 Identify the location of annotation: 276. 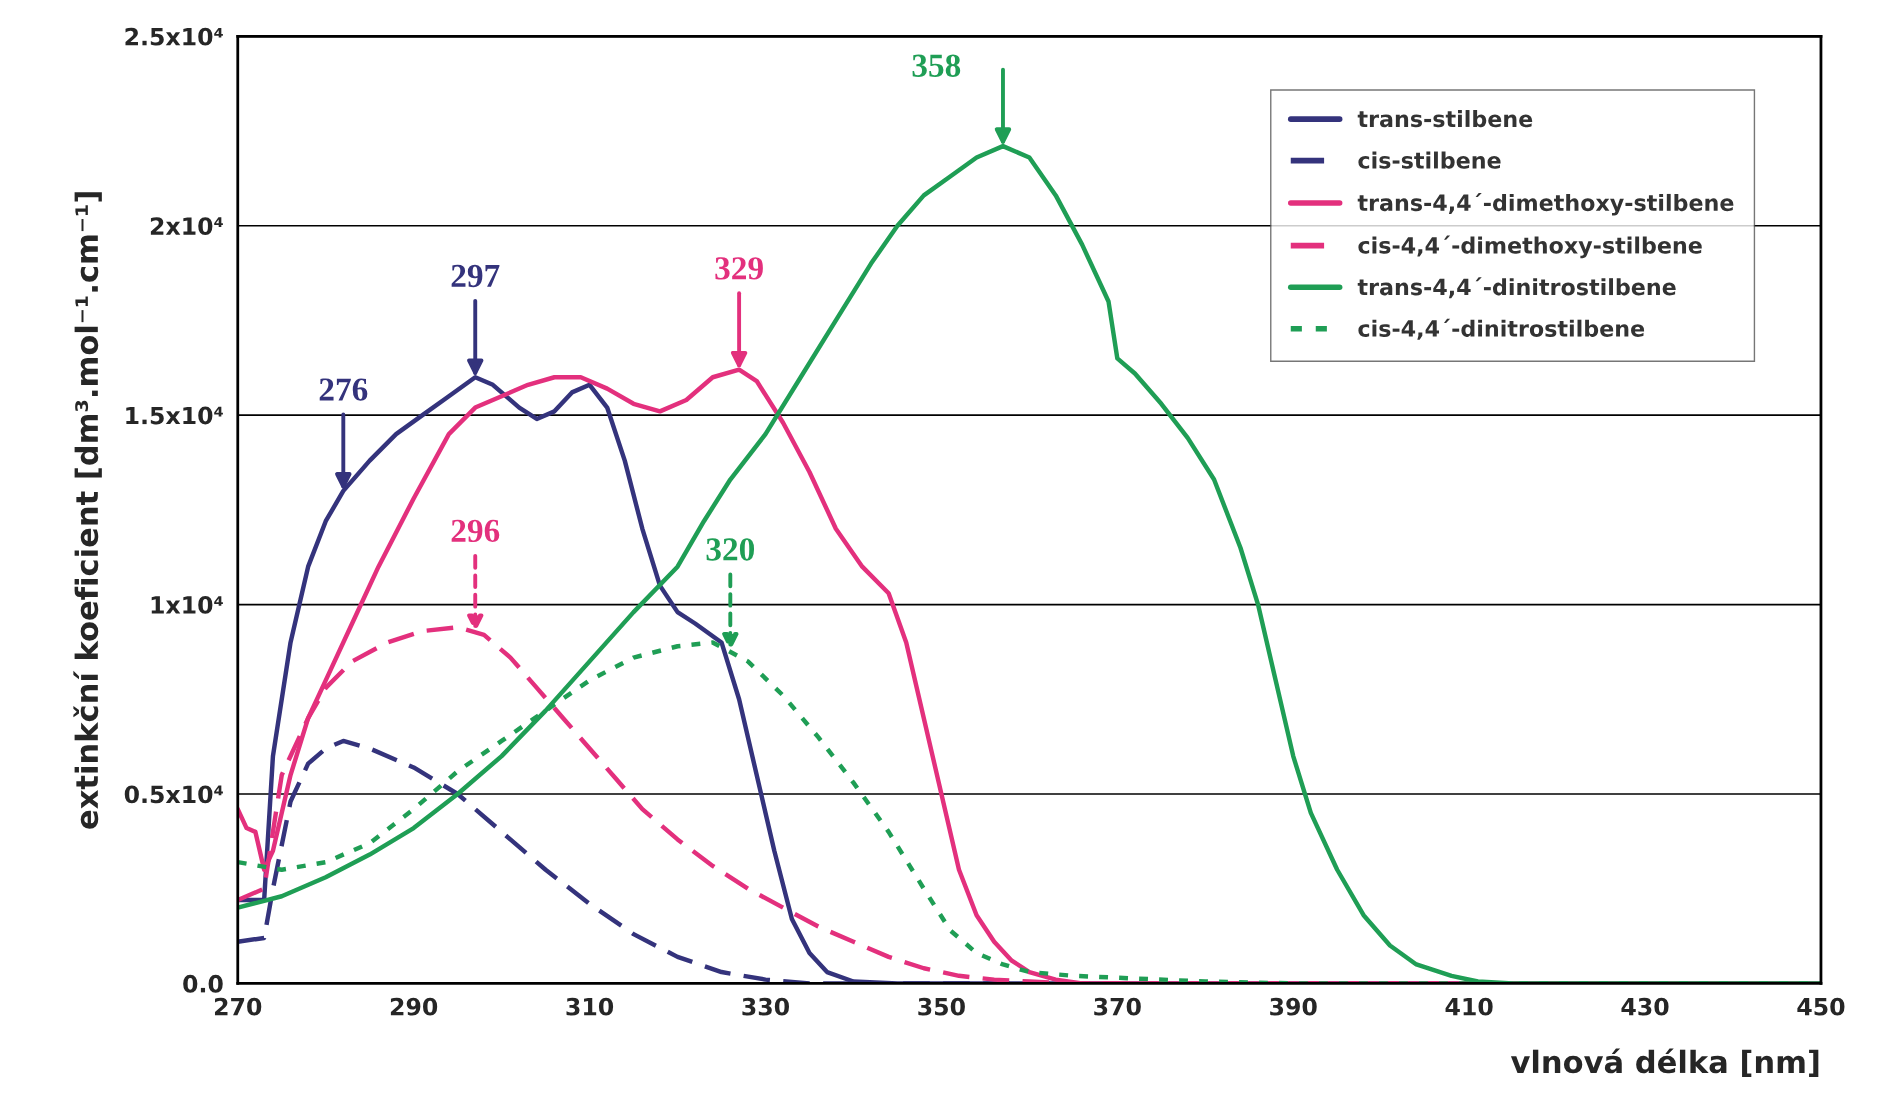
(343, 389).